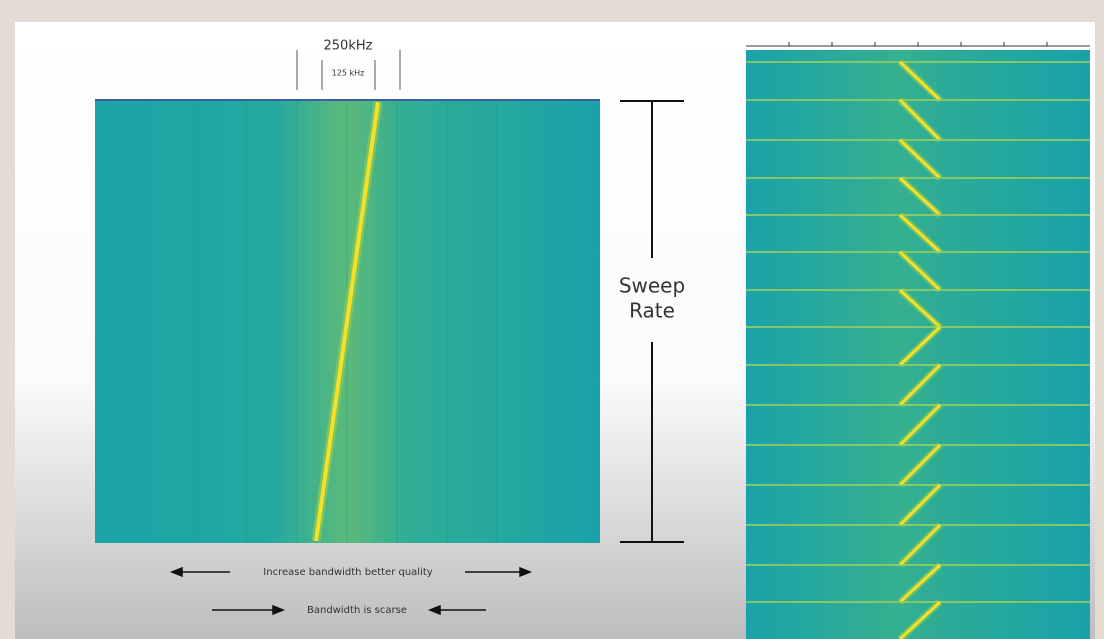 This screenshot has height=639, width=1104. I want to click on sweep-rate-bracket, so click(652, 321).